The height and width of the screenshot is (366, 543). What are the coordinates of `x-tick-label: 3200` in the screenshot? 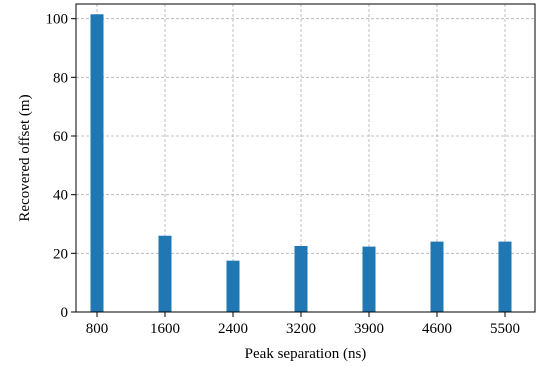 It's located at (301, 329).